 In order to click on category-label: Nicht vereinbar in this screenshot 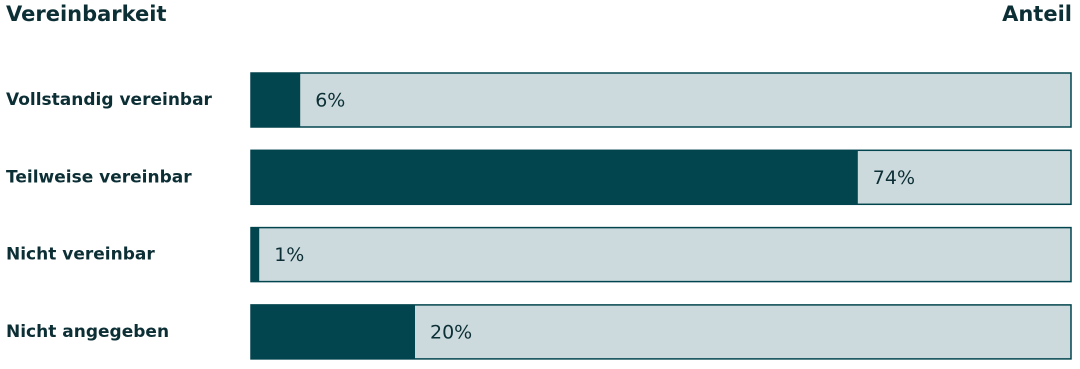, I will do `click(80, 255)`.